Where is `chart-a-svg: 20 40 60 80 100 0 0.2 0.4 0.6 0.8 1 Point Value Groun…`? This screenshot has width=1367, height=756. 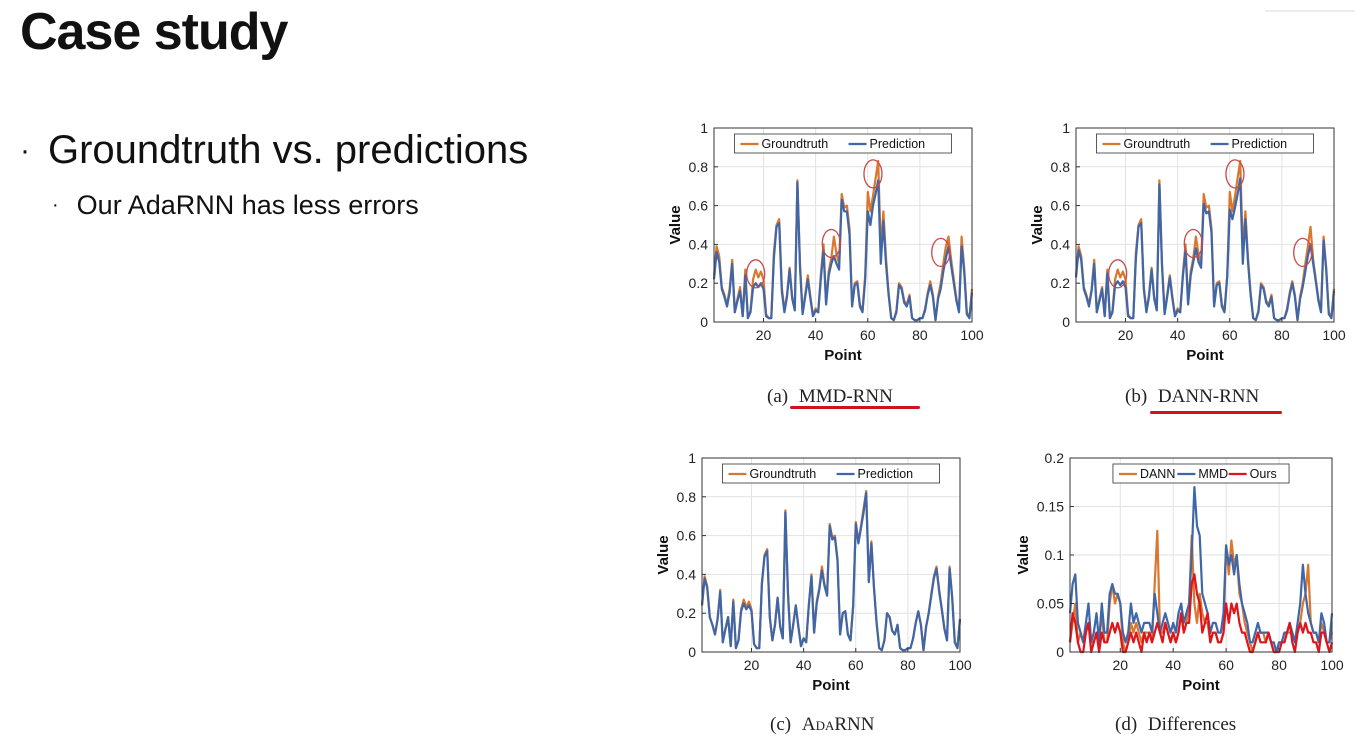 chart-a-svg: 20 40 60 80 100 0 0.2 0.4 0.6 0.8 1 Point Value Groun… is located at coordinates (825, 242).